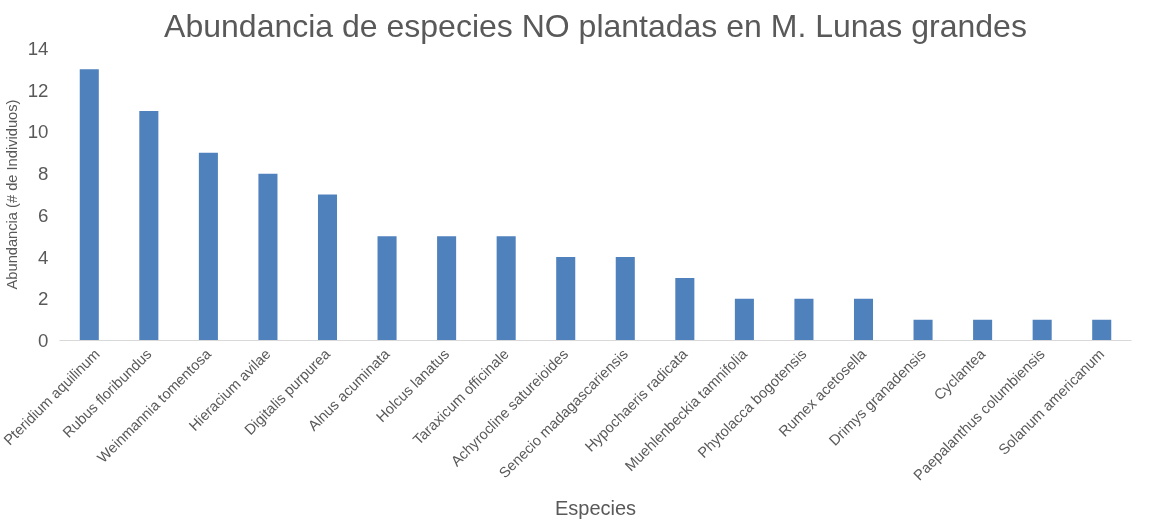  I want to click on y-tick-label: 0, so click(43, 340).